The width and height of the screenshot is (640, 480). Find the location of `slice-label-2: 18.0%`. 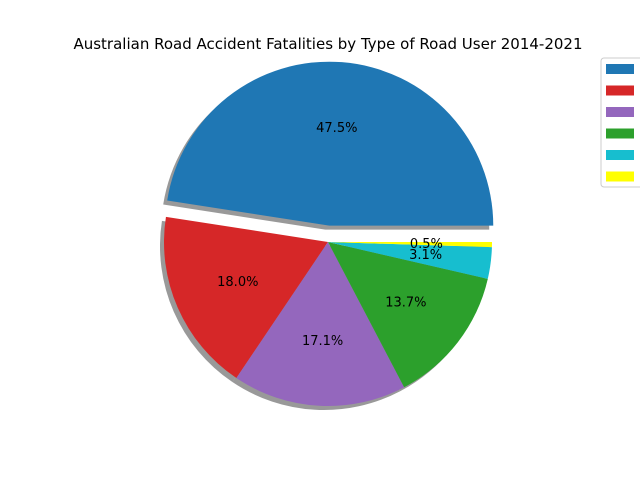

slice-label-2: 18.0% is located at coordinates (237, 282).